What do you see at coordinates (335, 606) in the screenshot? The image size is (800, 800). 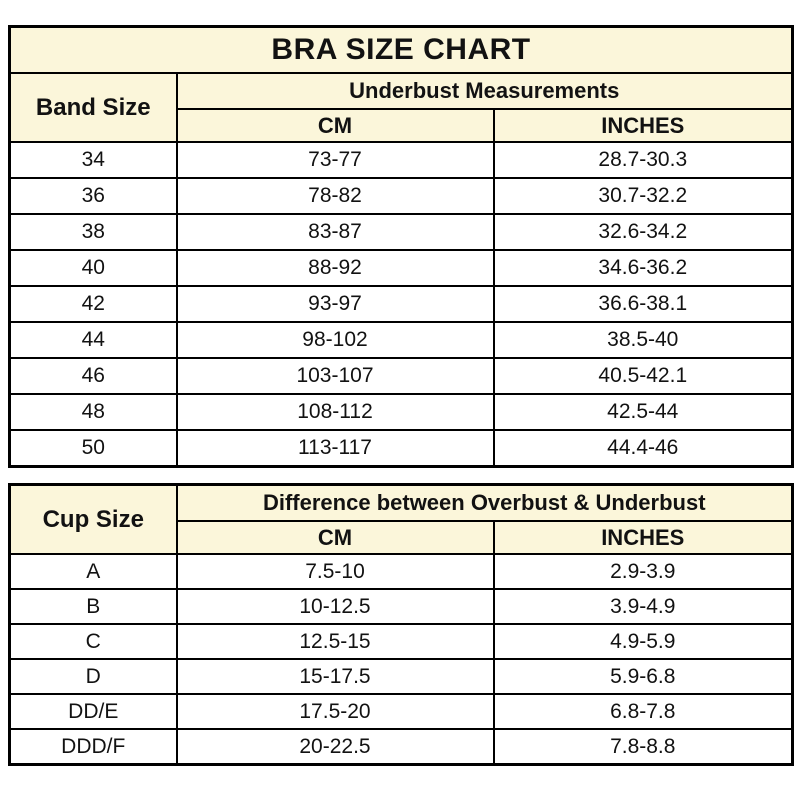 I see `cup-cm-range-cell: 10-12.5` at bounding box center [335, 606].